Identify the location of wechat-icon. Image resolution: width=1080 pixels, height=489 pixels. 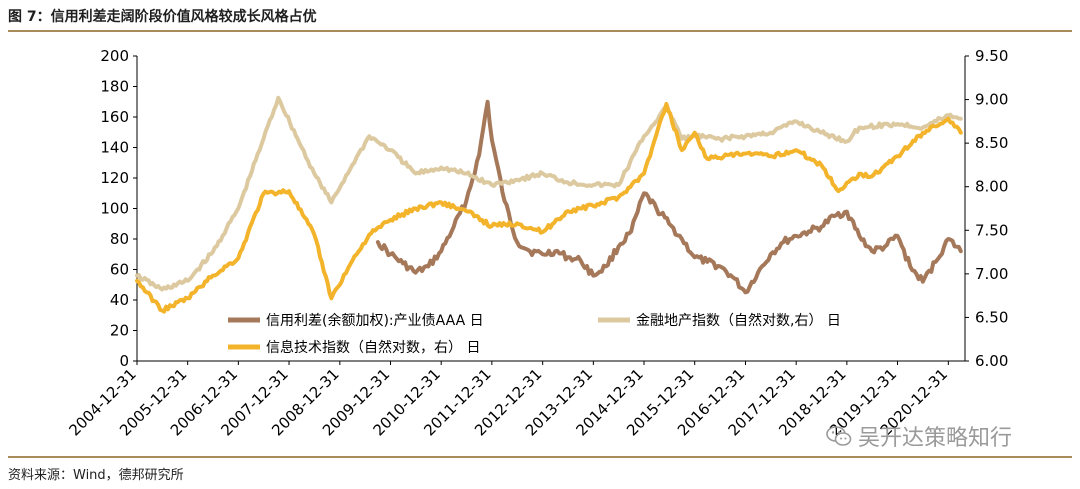
(839, 436).